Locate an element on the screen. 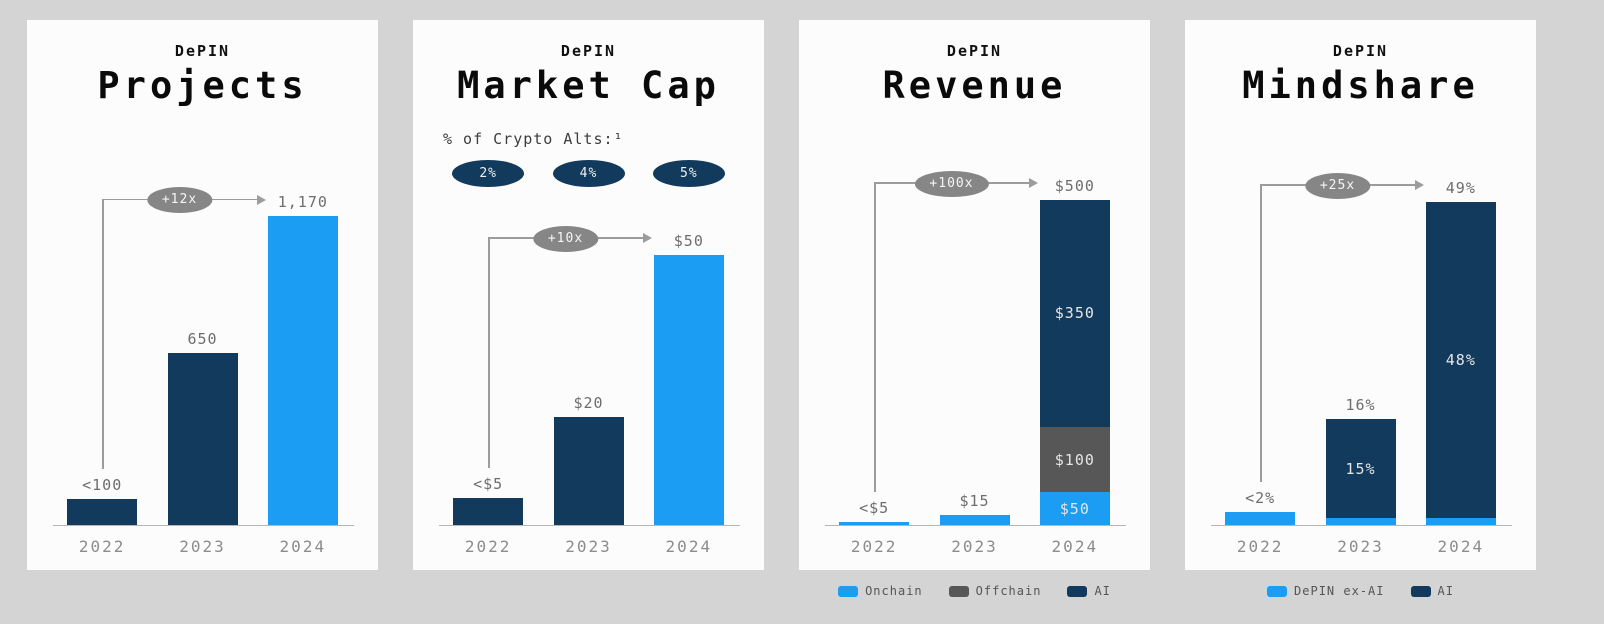 Image resolution: width=1604 pixels, height=624 pixels. legend-label: Onchain is located at coordinates (894, 591).